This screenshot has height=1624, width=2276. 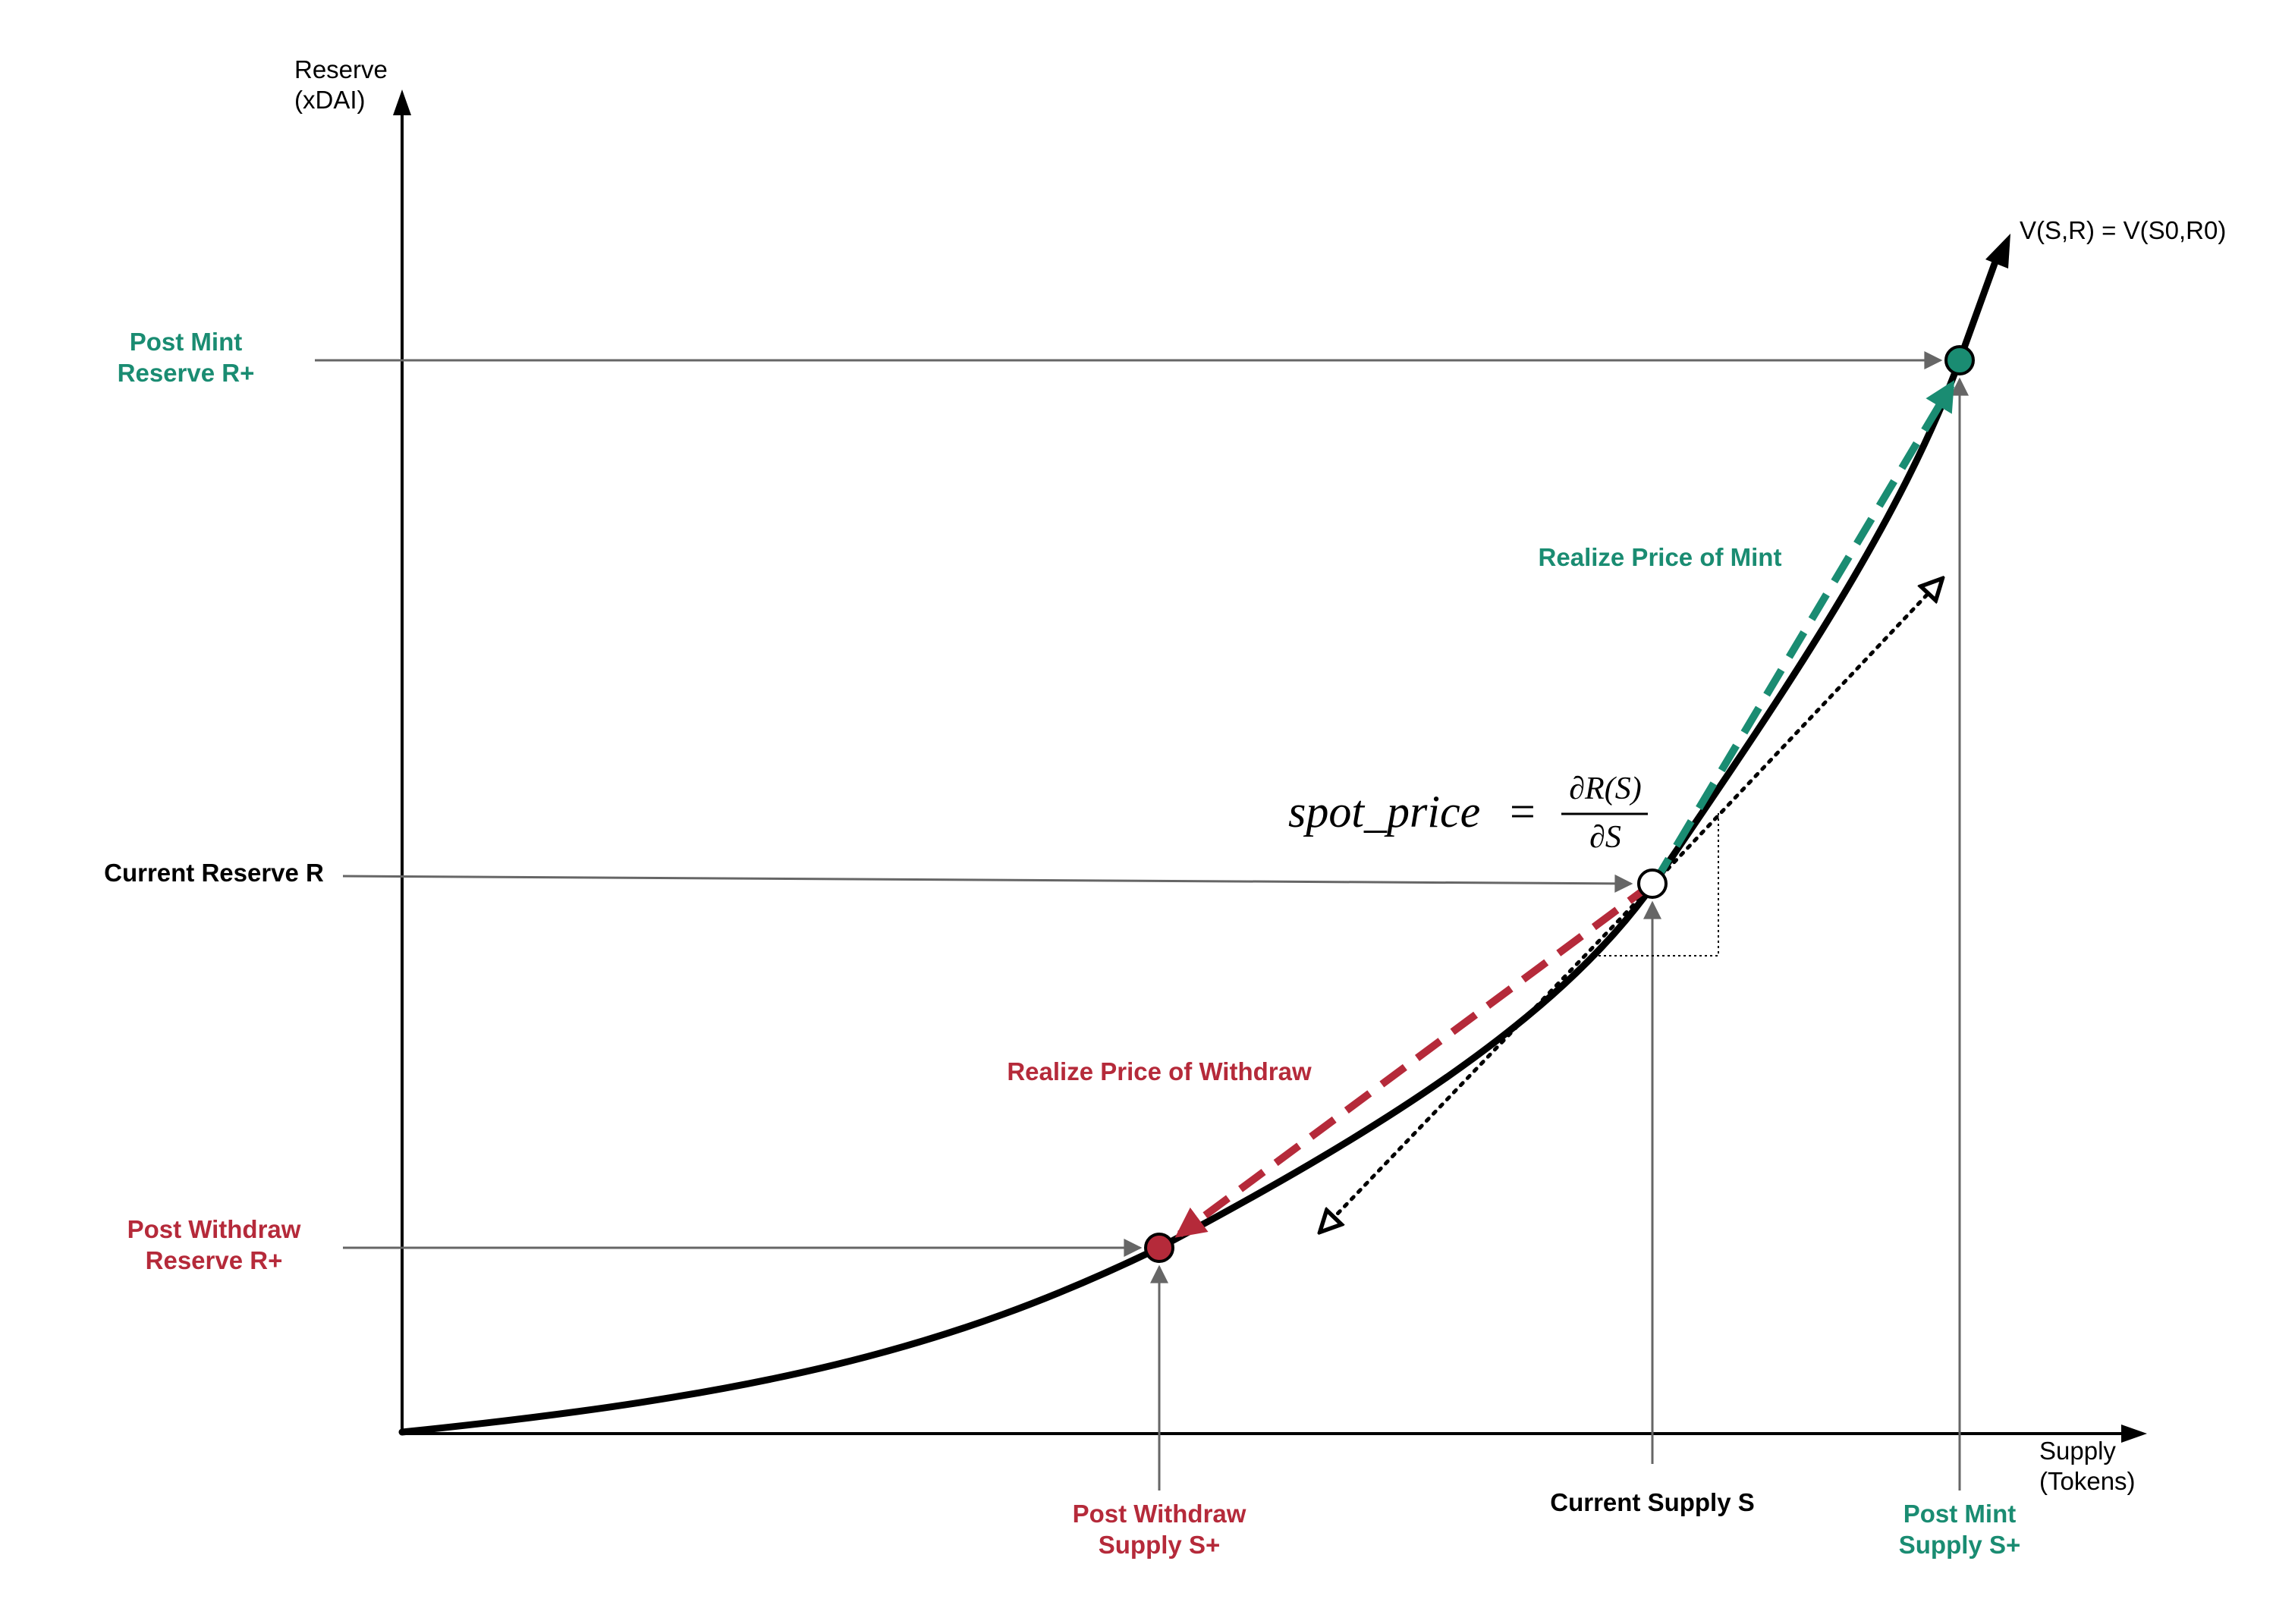 What do you see at coordinates (1652, 884) in the screenshot?
I see `current-point` at bounding box center [1652, 884].